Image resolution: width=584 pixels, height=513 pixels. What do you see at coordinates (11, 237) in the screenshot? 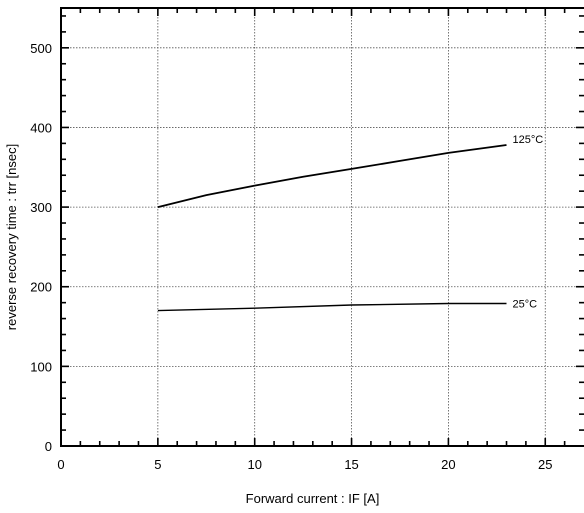
I see `y-axis-title: reverse recovery time : trr [nsec]` at bounding box center [11, 237].